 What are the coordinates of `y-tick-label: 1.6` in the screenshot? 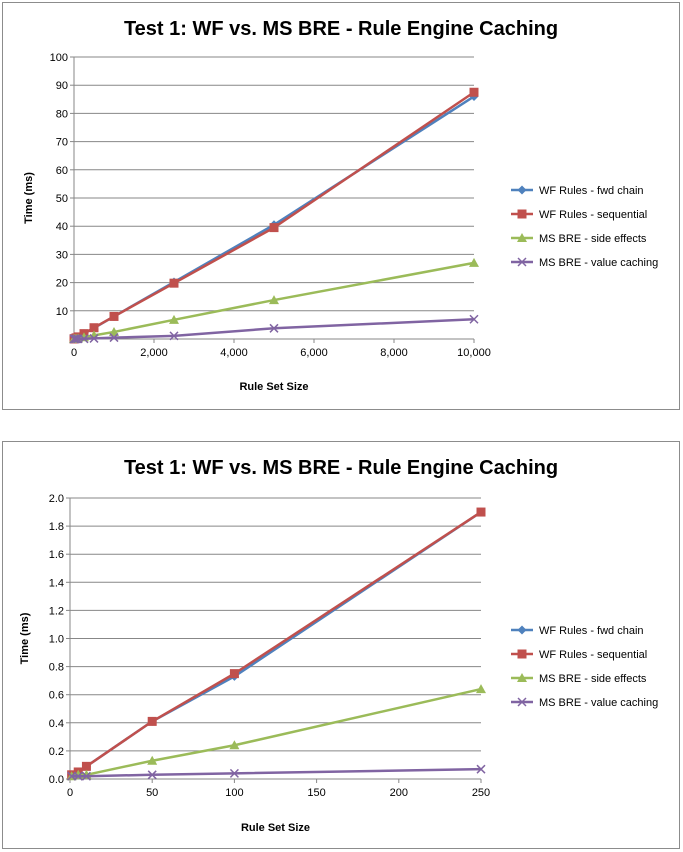 It's located at (56, 555).